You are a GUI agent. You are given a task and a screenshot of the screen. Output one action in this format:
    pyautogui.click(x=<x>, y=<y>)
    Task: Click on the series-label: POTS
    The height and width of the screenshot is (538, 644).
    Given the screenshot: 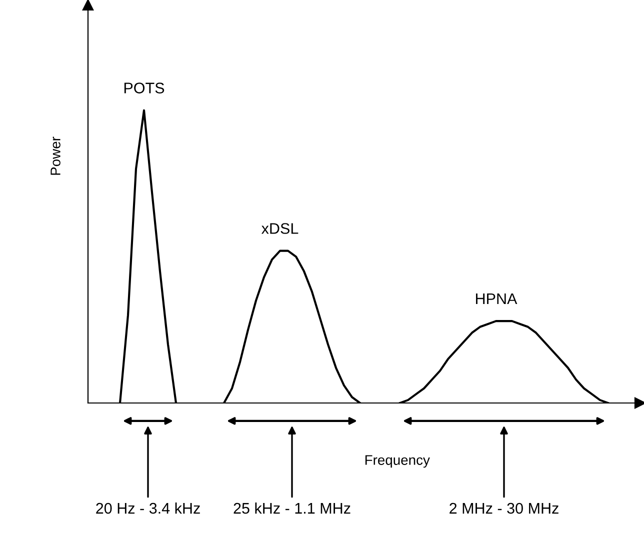 What is the action you would take?
    pyautogui.click(x=144, y=88)
    